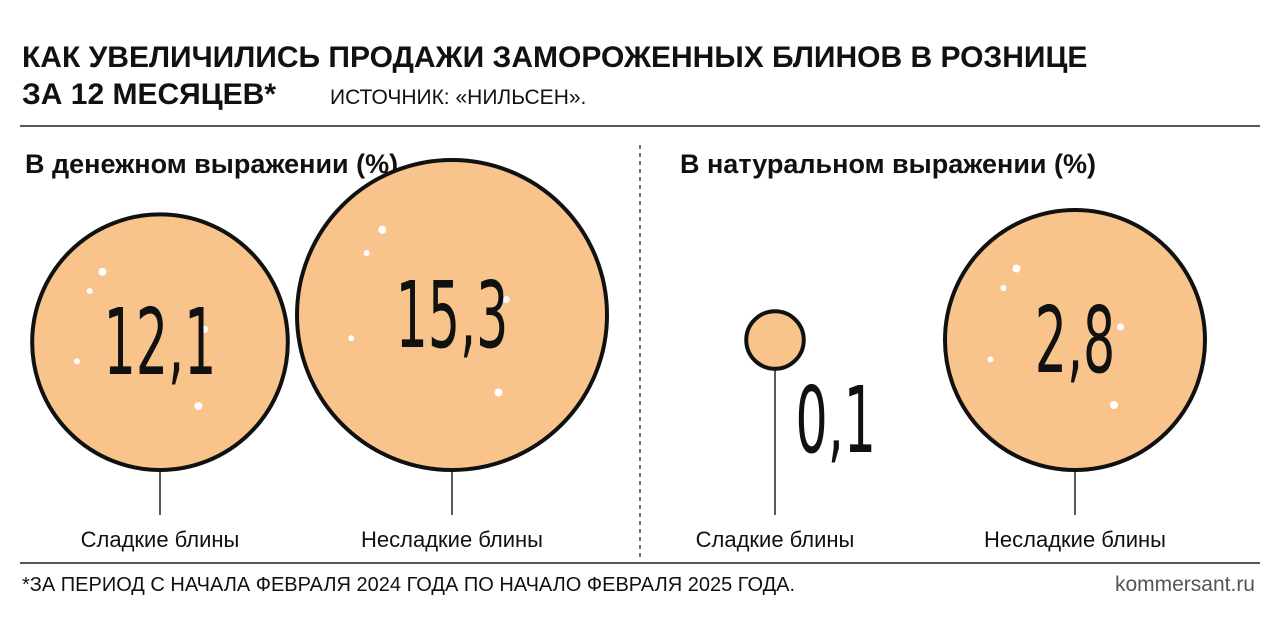 The height and width of the screenshot is (629, 1280). What do you see at coordinates (458, 97) in the screenshot?
I see `source: ИСТОЧНИК: «НИЛЬСЕН».` at bounding box center [458, 97].